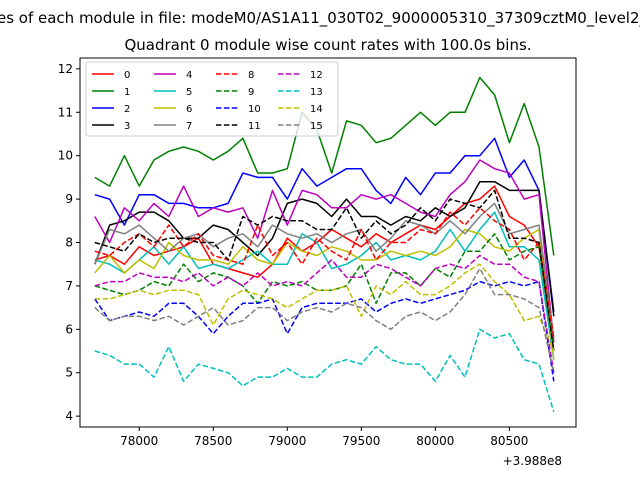  Describe the element at coordinates (316, 109) in the screenshot. I see `legend-label-14: 14` at that location.